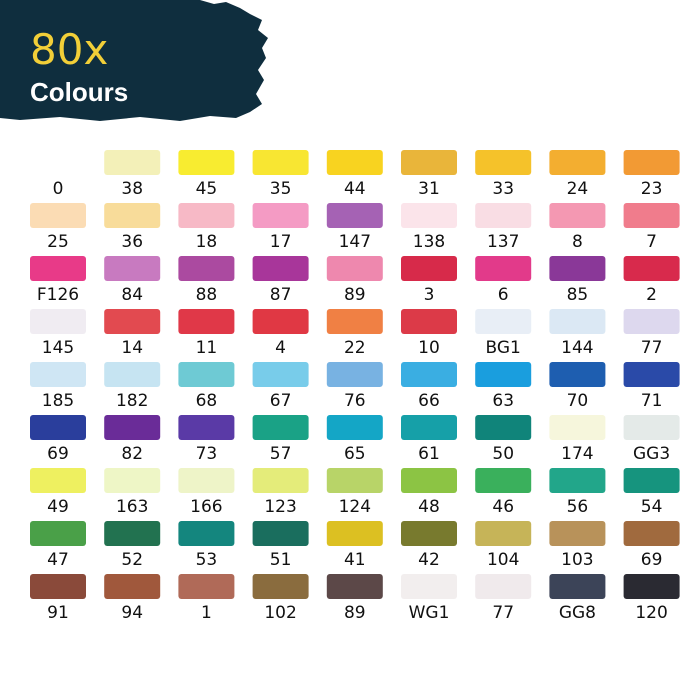 The image size is (700, 700). I want to click on swatch-label: 45, so click(207, 189).